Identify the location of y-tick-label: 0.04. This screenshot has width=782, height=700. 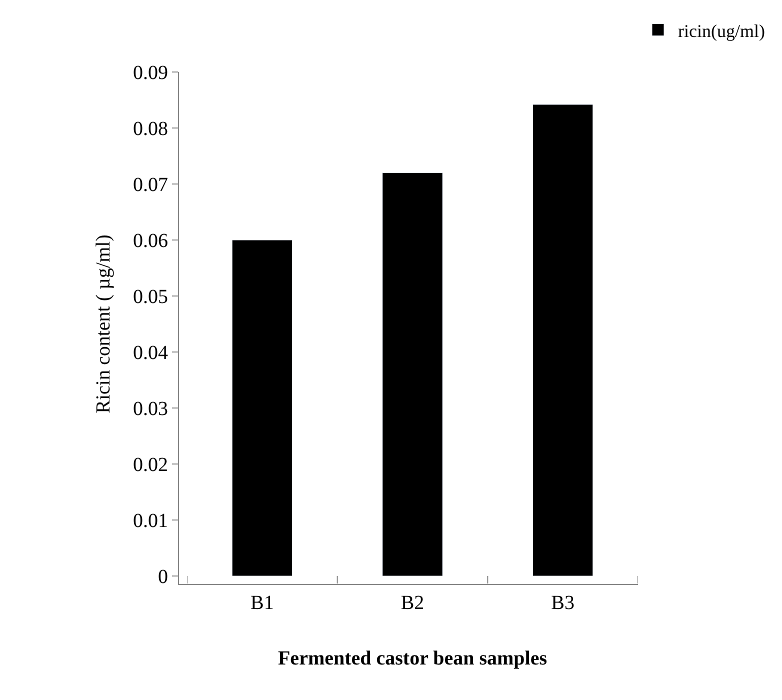
(150, 353).